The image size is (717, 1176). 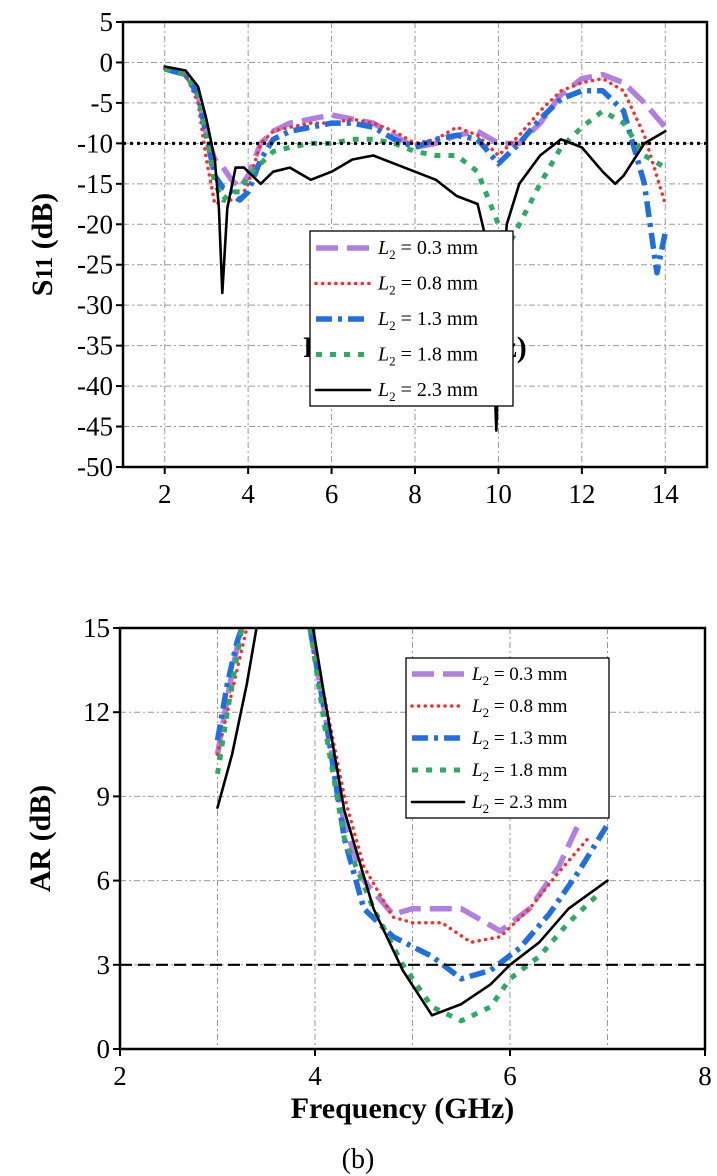 What do you see at coordinates (498, 494) in the screenshot?
I see `x-tick-label: 10` at bounding box center [498, 494].